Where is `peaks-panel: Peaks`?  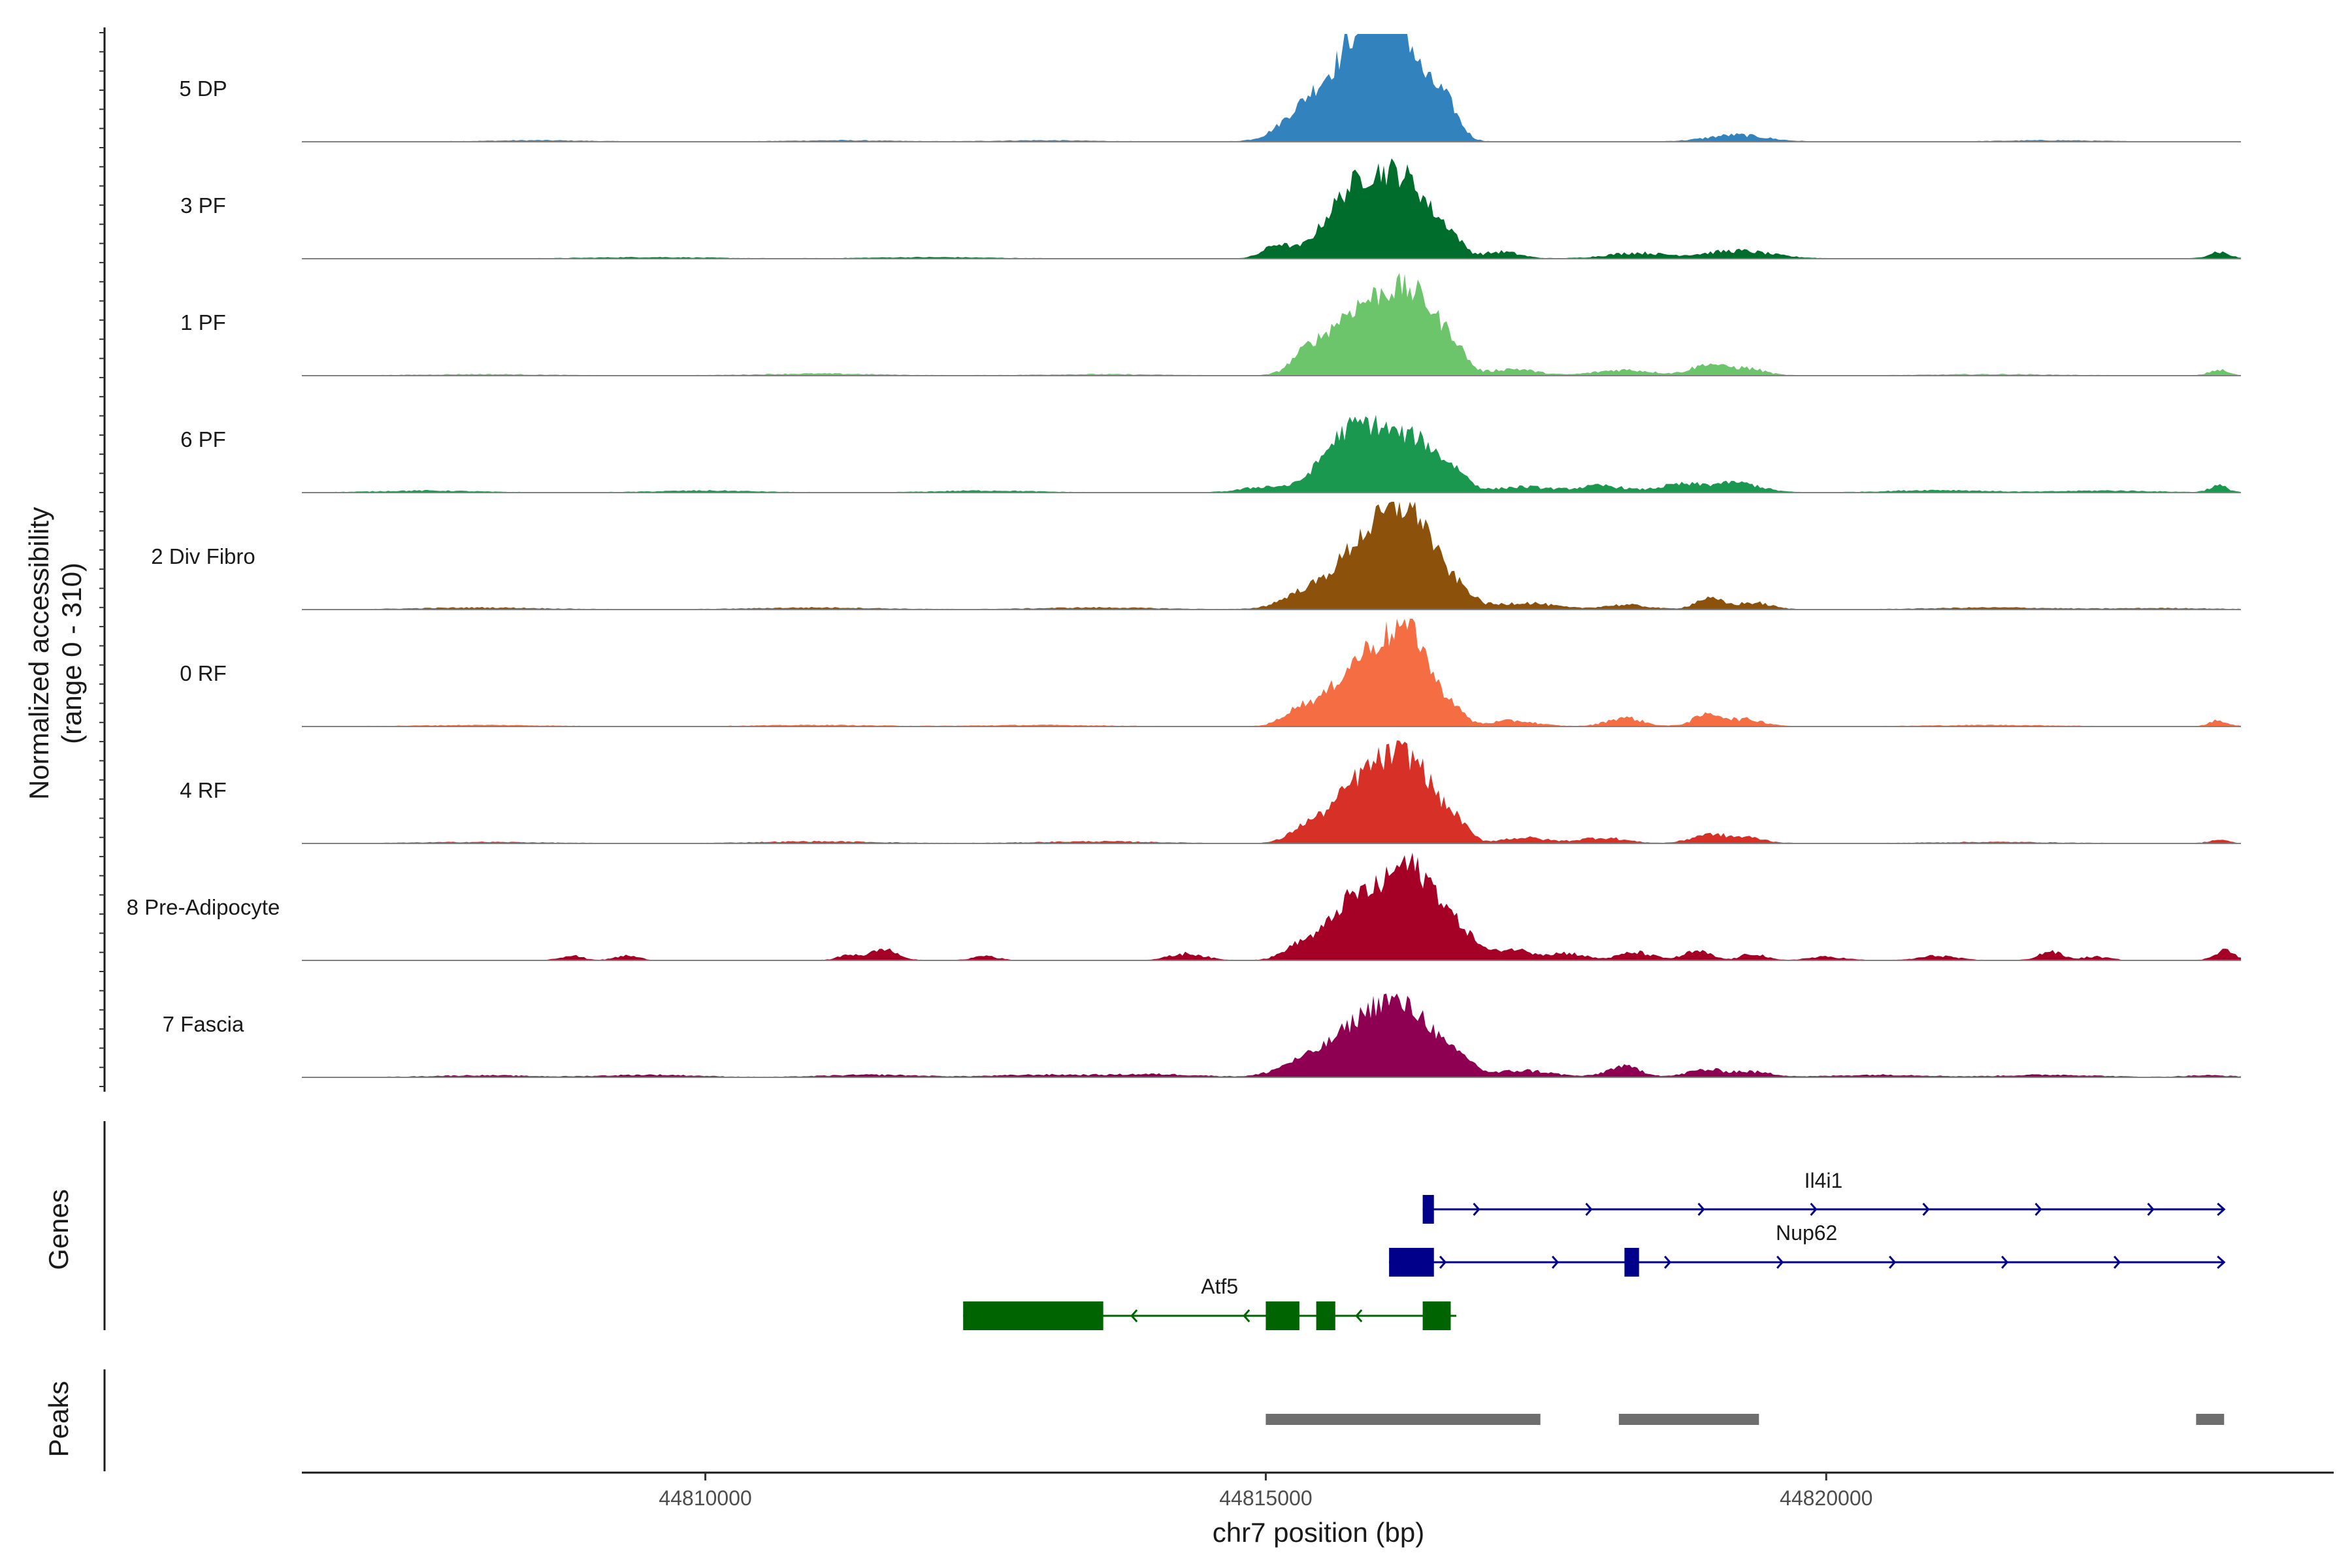
peaks-panel: Peaks is located at coordinates (1134, 1420).